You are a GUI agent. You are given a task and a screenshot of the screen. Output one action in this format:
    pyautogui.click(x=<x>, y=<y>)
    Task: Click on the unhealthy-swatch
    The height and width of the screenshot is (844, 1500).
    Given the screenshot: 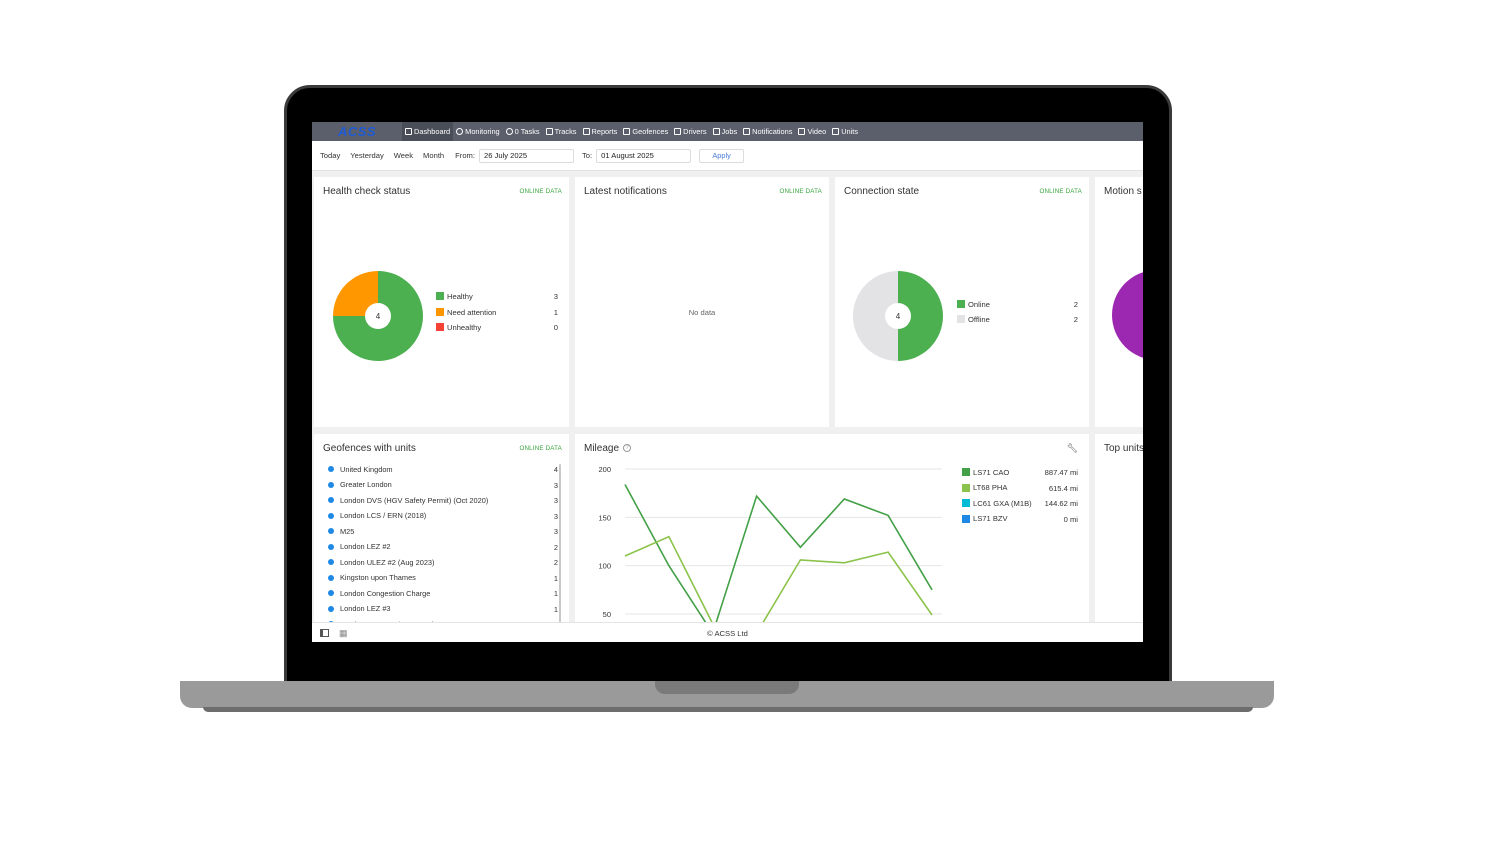 What is the action you would take?
    pyautogui.click(x=440, y=327)
    